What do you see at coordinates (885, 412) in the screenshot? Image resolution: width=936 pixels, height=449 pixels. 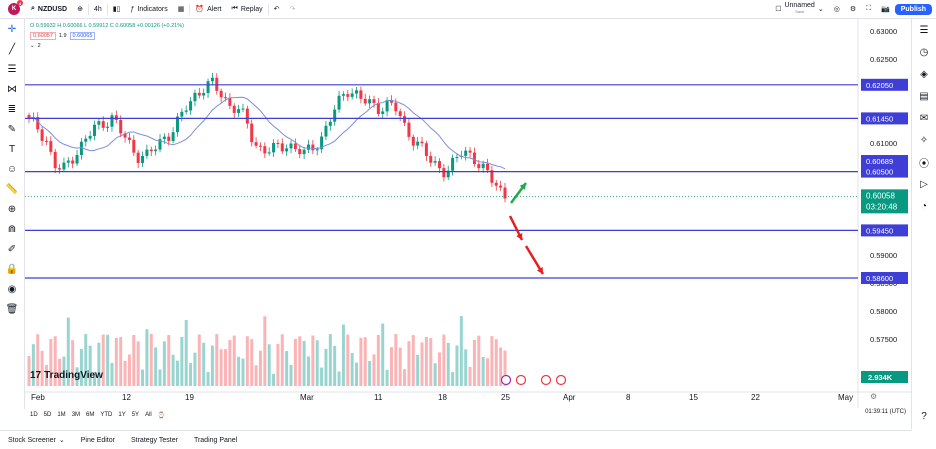 I see `utc-clock: 01:39:11 (UTC)` at bounding box center [885, 412].